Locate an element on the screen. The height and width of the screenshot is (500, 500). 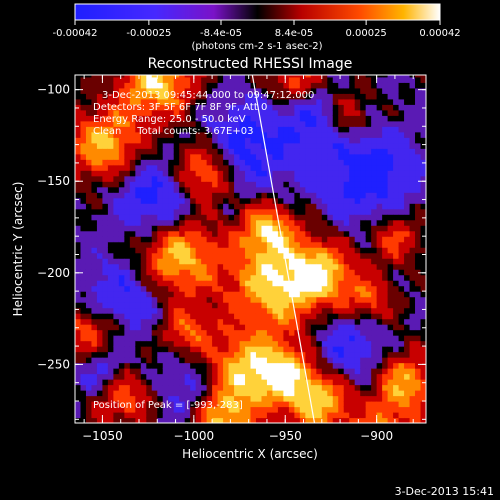
limb-line is located at coordinates (283, 249).